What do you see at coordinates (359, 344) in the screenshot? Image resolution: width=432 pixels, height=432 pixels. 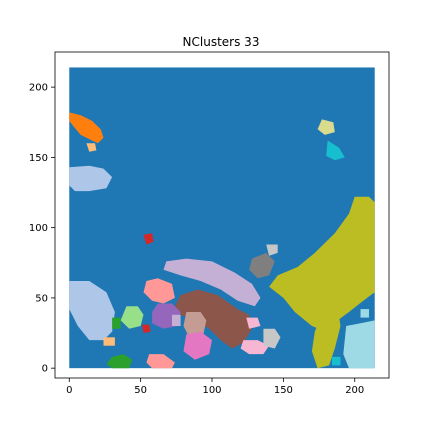 I see `cluster-region-sky` at bounding box center [359, 344].